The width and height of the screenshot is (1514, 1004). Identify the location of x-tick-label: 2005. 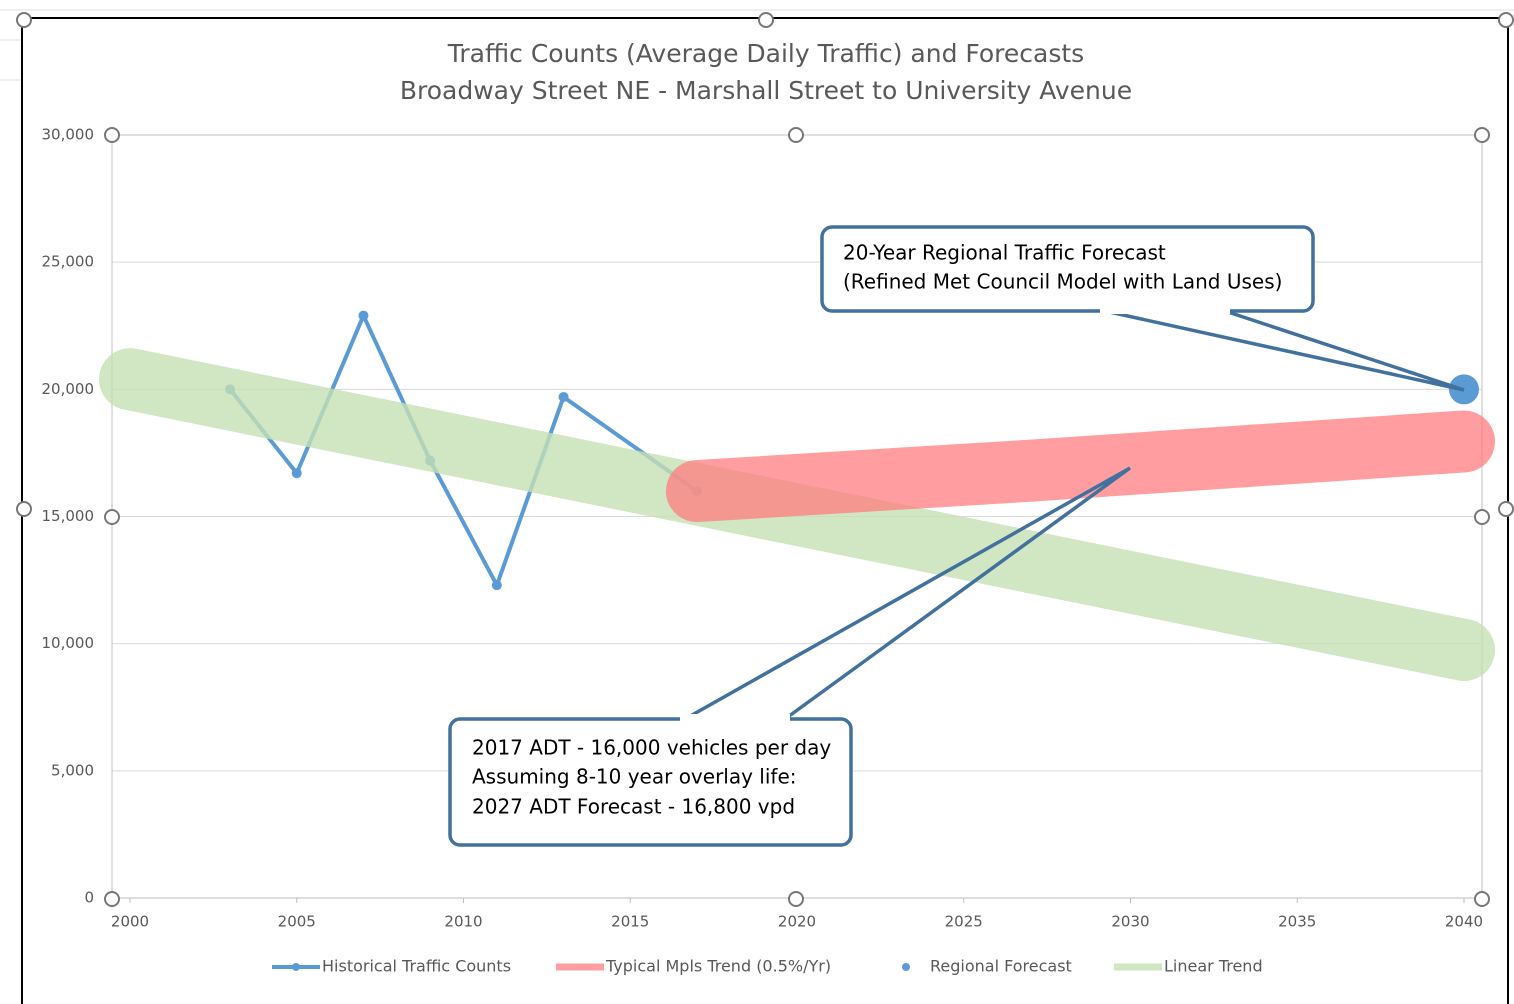
(297, 922).